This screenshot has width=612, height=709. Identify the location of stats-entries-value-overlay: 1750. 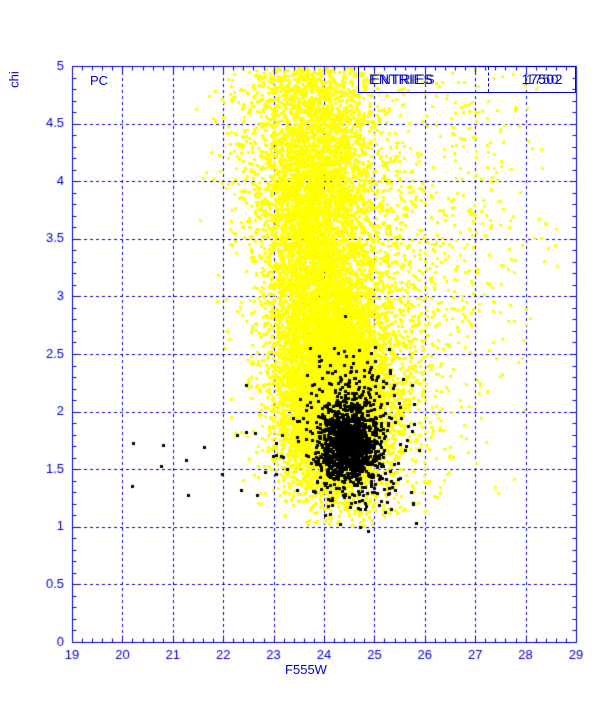
(542, 79).